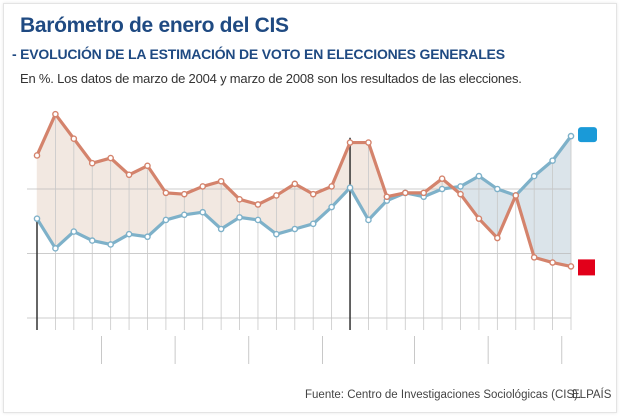 Image resolution: width=620 pixels, height=417 pixels. I want to click on chart-title: Barómetro de enero del CIS, so click(154, 25).